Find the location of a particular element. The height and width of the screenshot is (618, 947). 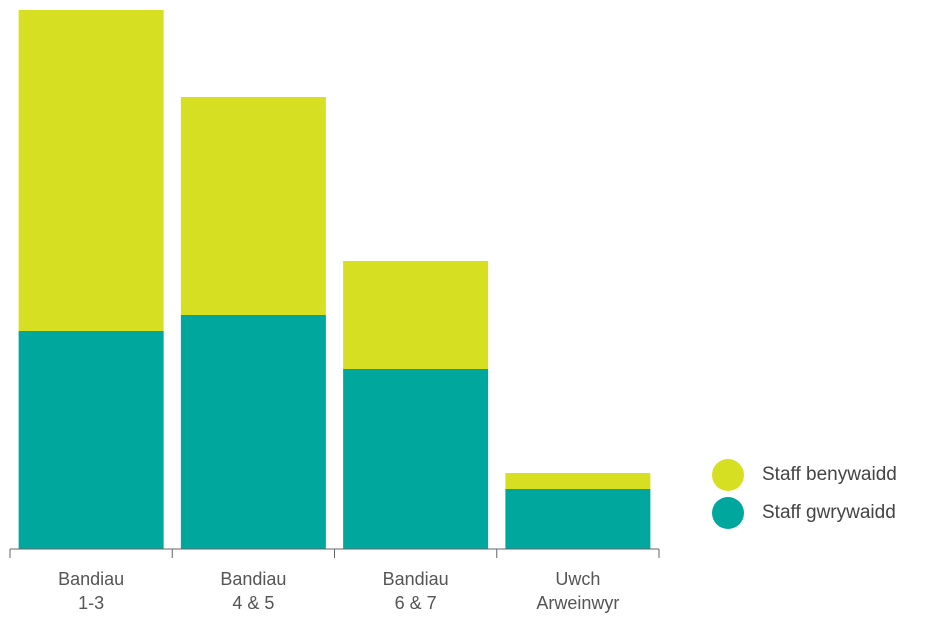

legend-dot-female is located at coordinates (728, 475).